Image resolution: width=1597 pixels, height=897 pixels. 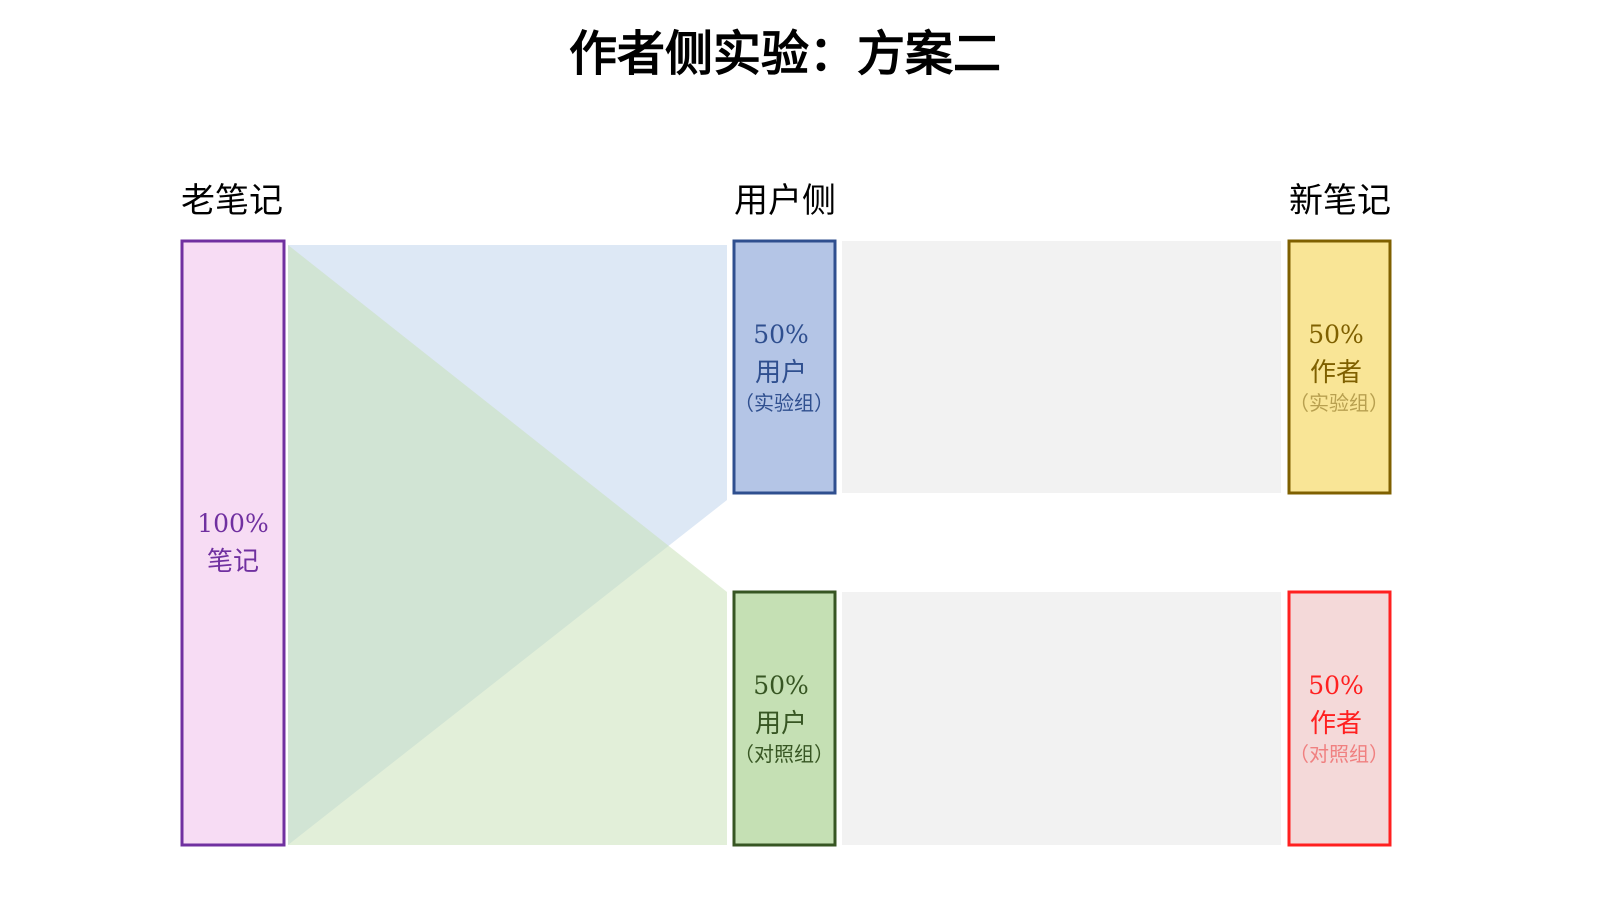 I want to click on node-user-experiment, so click(x=784, y=367).